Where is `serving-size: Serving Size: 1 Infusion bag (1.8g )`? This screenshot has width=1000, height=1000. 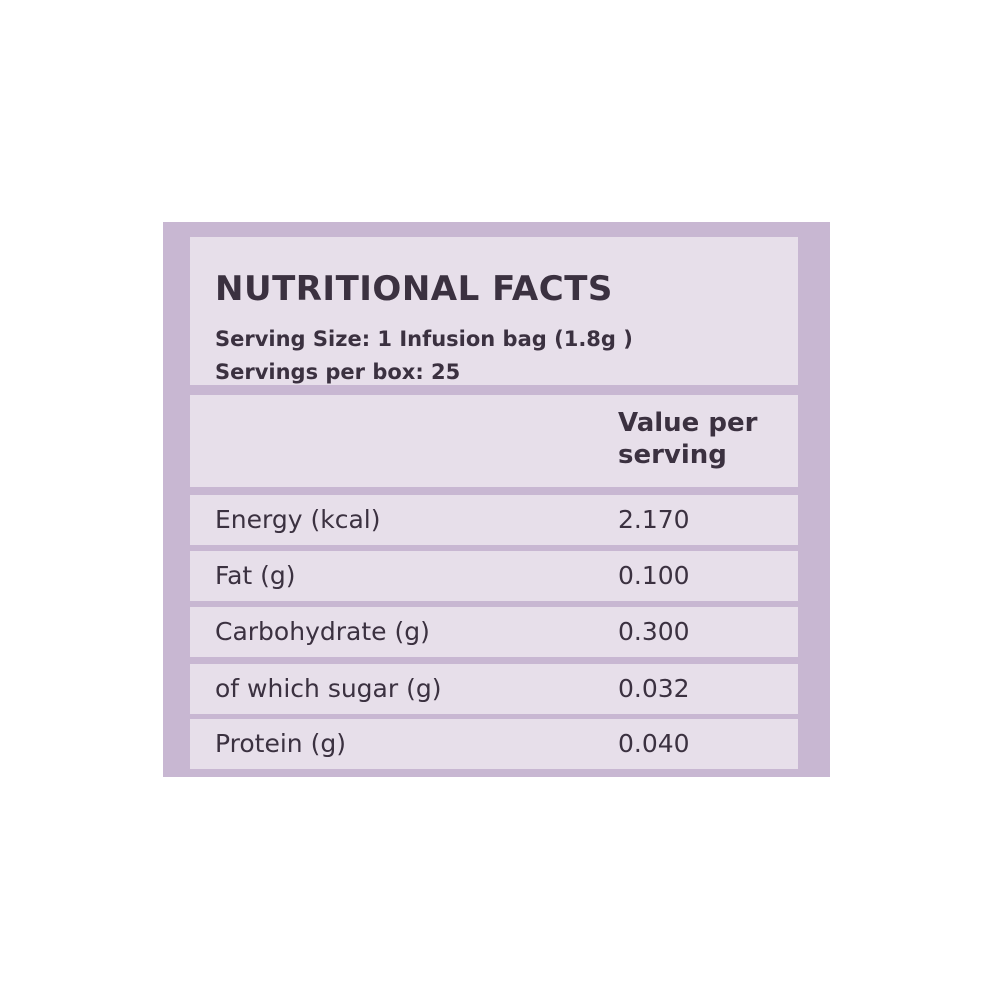
serving-size: Serving Size: 1 Infusion bag (1.8g ) is located at coordinates (424, 339).